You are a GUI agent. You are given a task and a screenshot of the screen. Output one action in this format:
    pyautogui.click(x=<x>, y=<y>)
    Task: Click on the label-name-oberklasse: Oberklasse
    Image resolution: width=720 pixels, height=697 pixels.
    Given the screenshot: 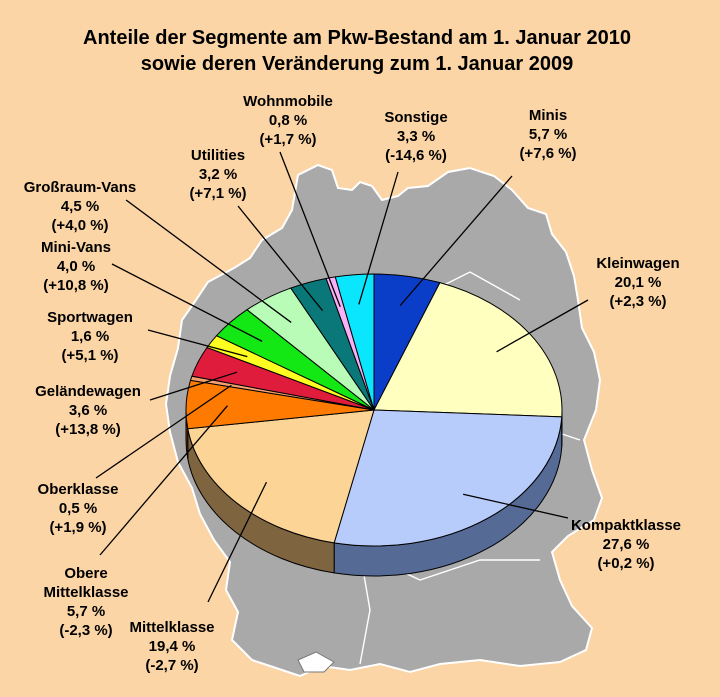 What is the action you would take?
    pyautogui.click(x=78, y=489)
    